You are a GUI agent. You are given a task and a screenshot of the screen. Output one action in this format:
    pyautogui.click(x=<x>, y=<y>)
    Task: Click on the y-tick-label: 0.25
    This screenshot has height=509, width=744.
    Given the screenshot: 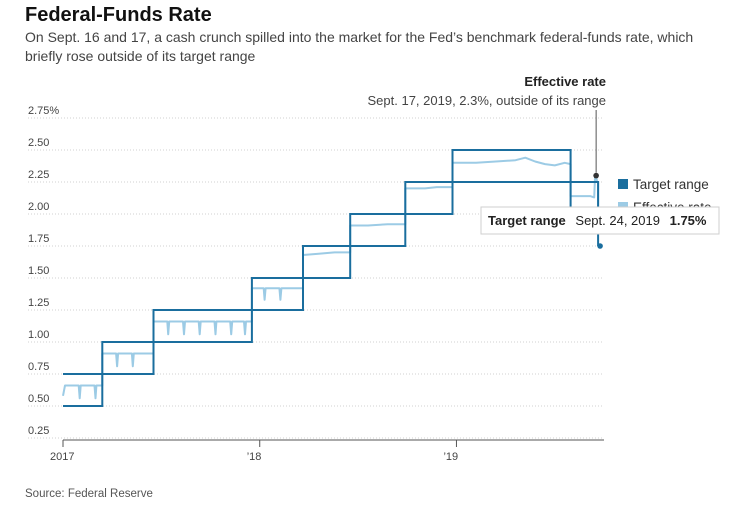 What is the action you would take?
    pyautogui.click(x=38, y=431)
    